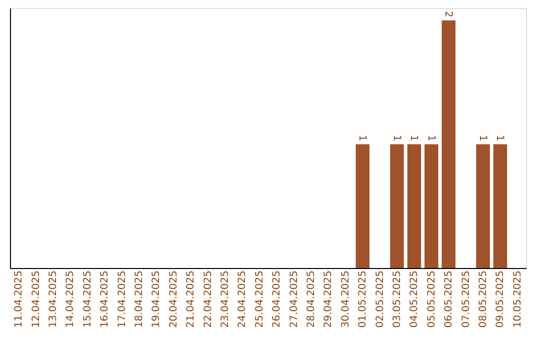 The height and width of the screenshot is (340, 540). I want to click on x-tick-label: 28.04.2025, so click(311, 299).